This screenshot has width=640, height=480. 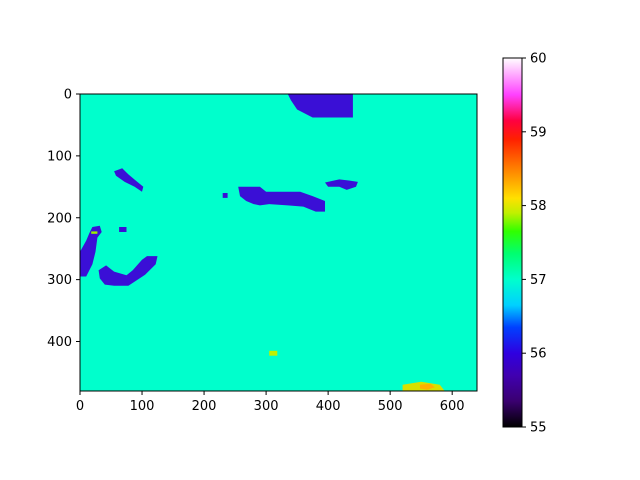 I want to click on colorbar-tick-label: 60, so click(x=538, y=59).